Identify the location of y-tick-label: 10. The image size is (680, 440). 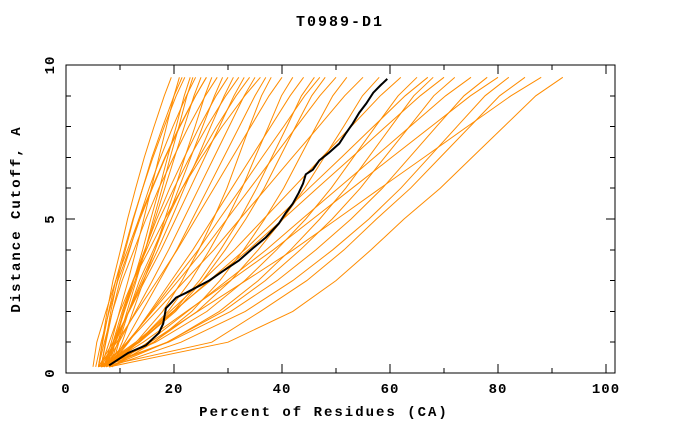
(51, 65).